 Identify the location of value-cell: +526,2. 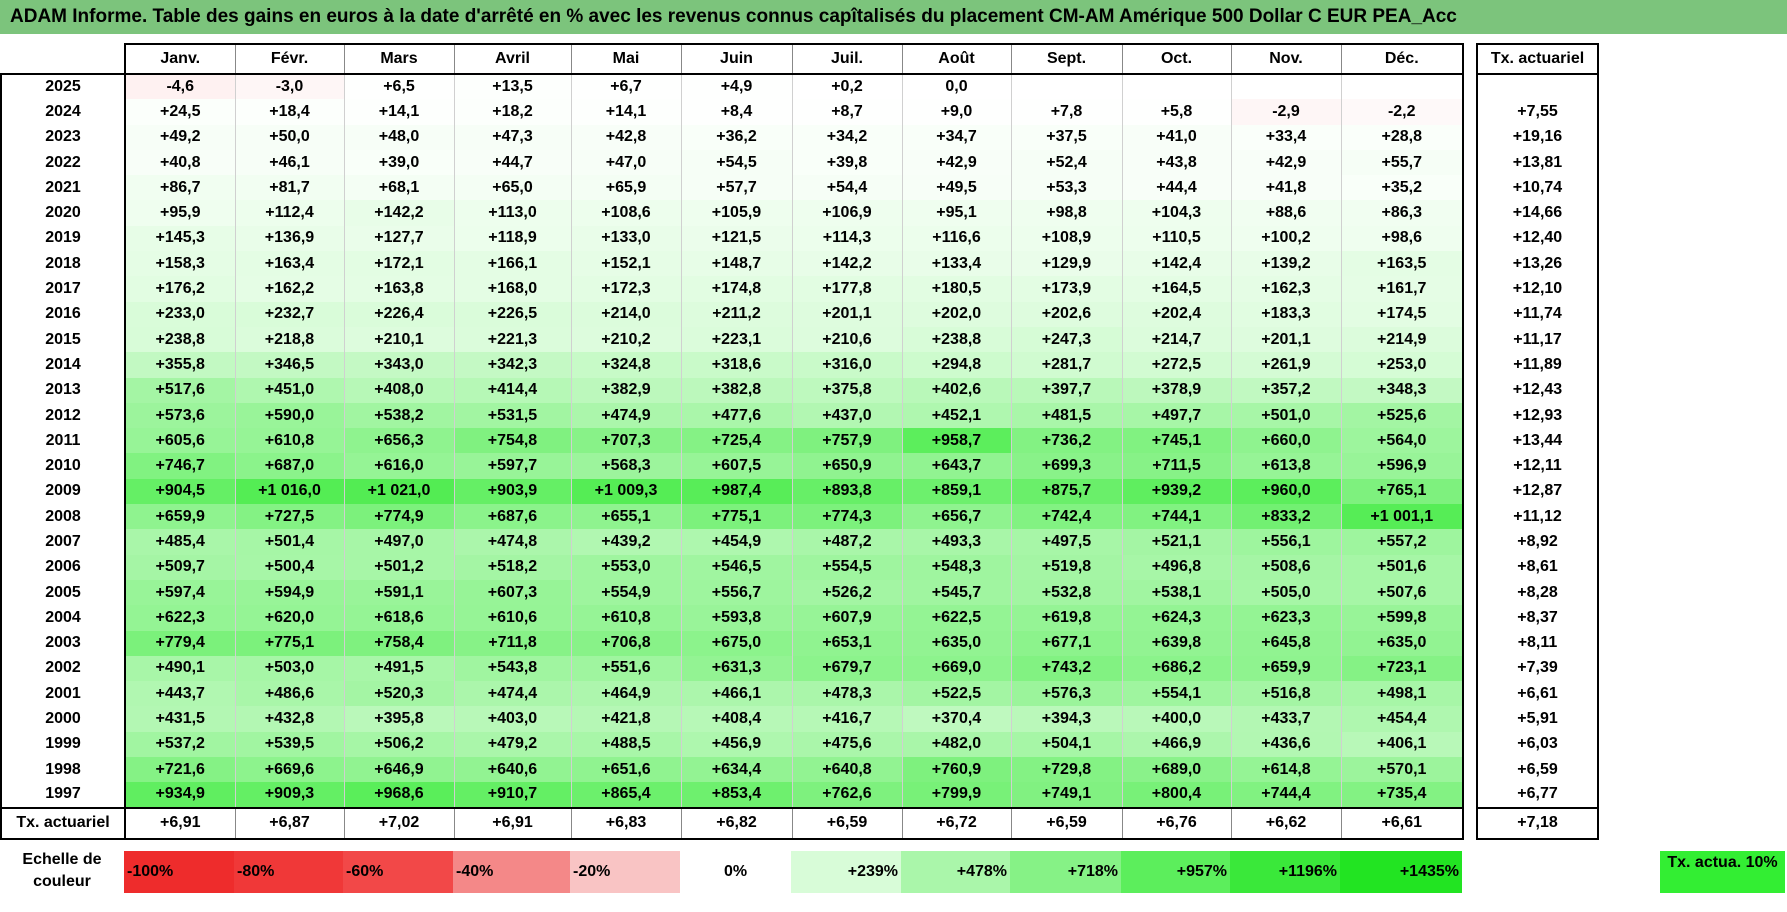
(846, 592).